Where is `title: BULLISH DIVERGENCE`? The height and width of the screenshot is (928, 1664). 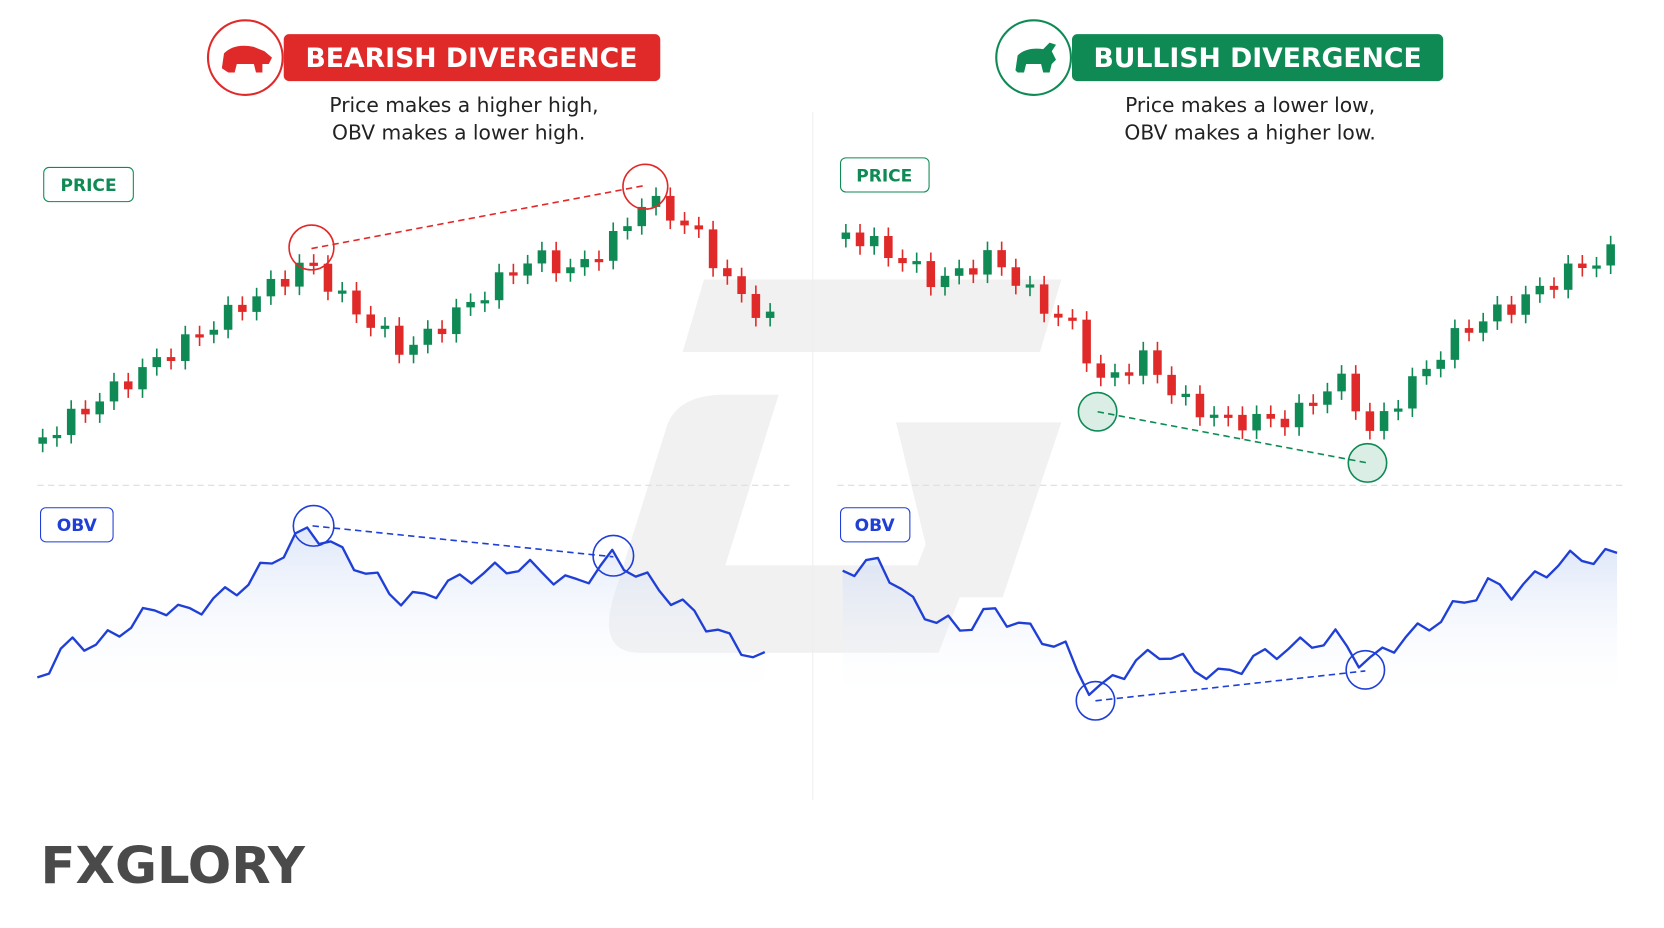
title: BULLISH DIVERGENCE is located at coordinates (1257, 58).